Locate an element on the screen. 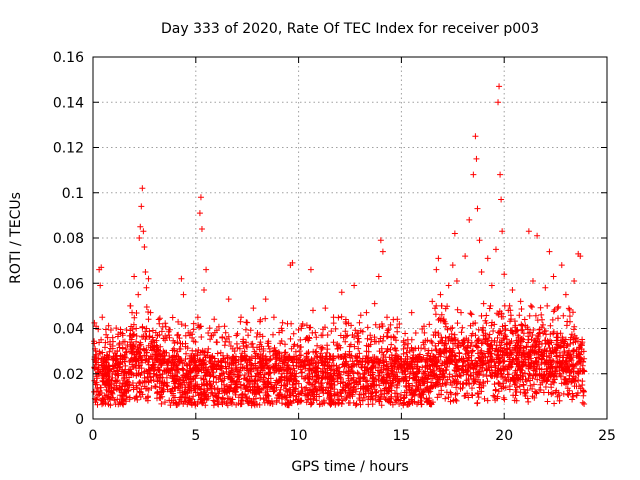 The width and height of the screenshot is (640, 480). y-tick-label: 0.14 is located at coordinates (68, 103).